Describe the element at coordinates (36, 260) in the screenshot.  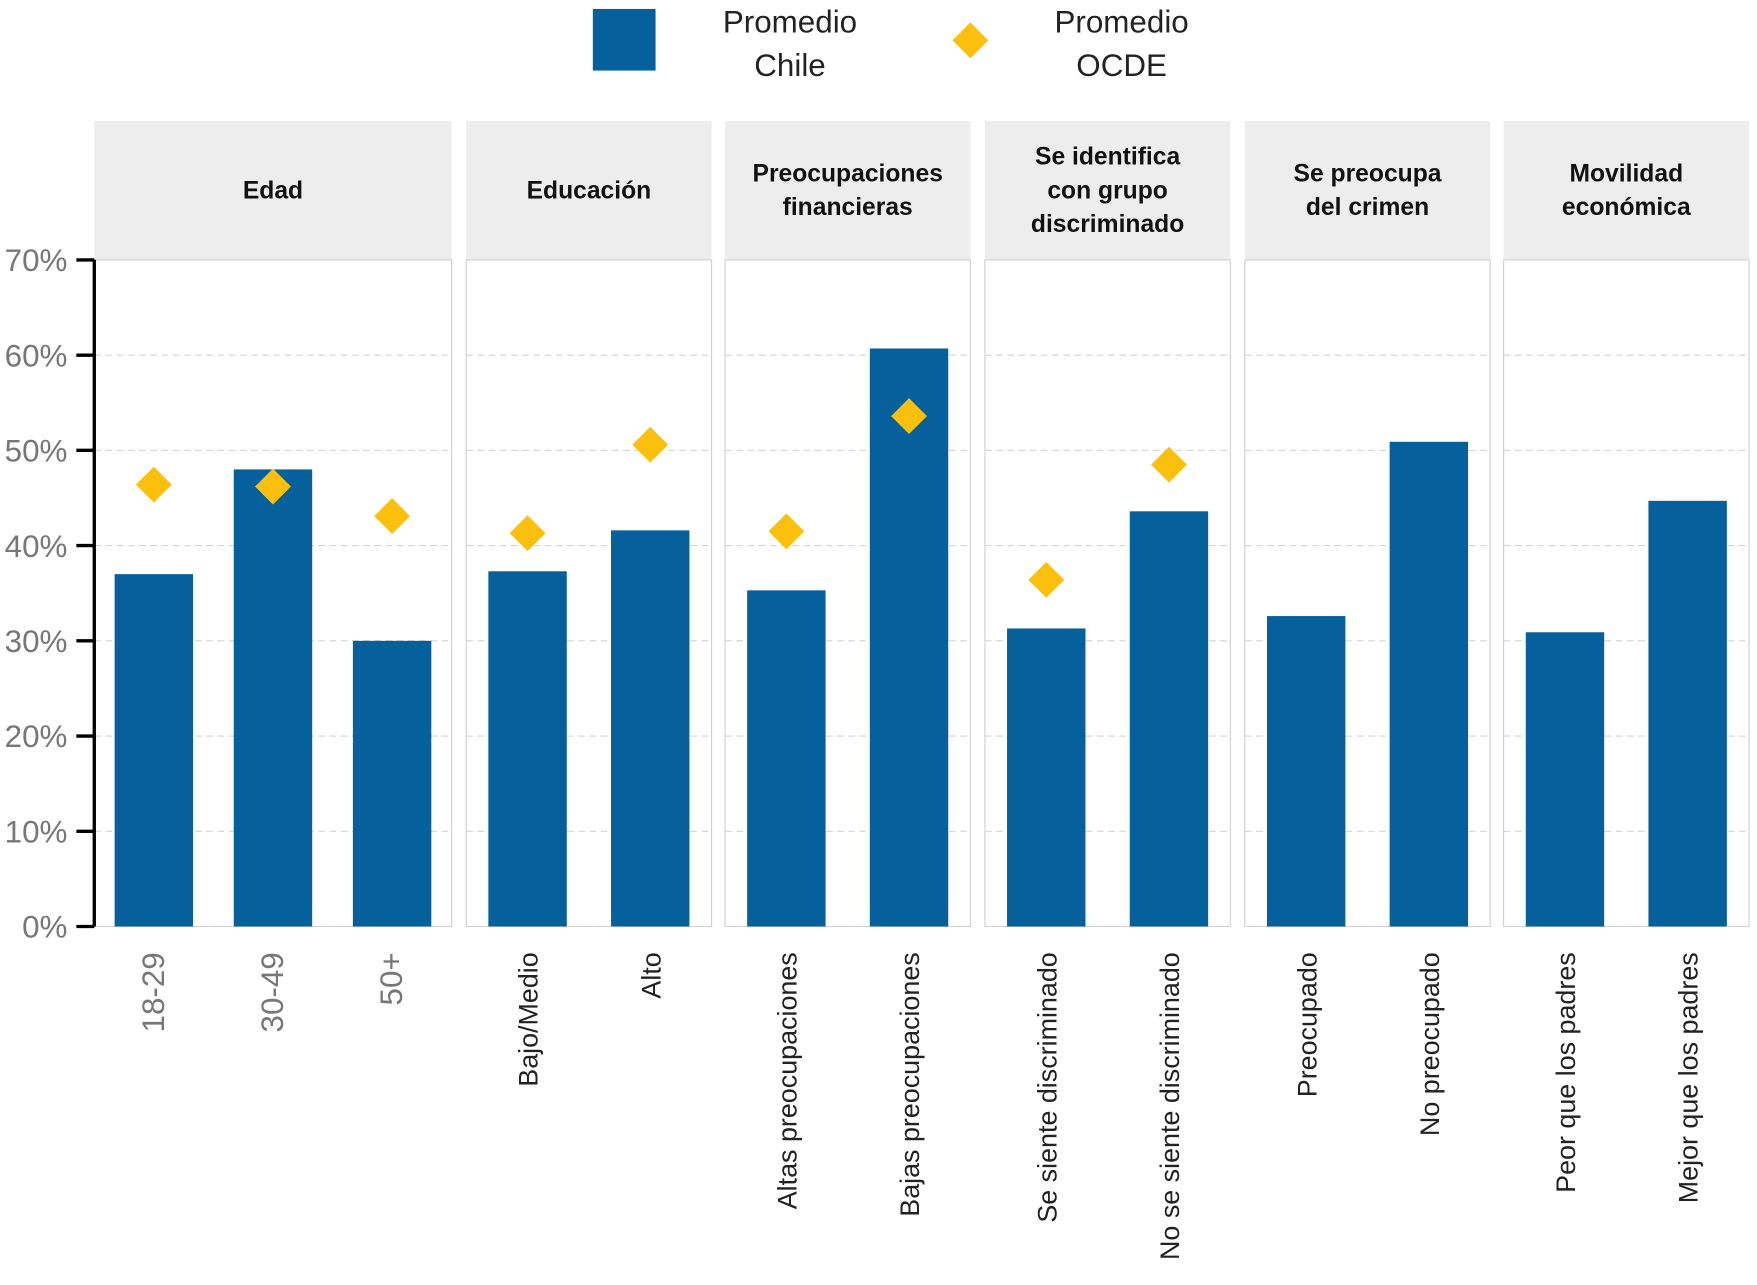
I see `y-tick-label: 70%` at that location.